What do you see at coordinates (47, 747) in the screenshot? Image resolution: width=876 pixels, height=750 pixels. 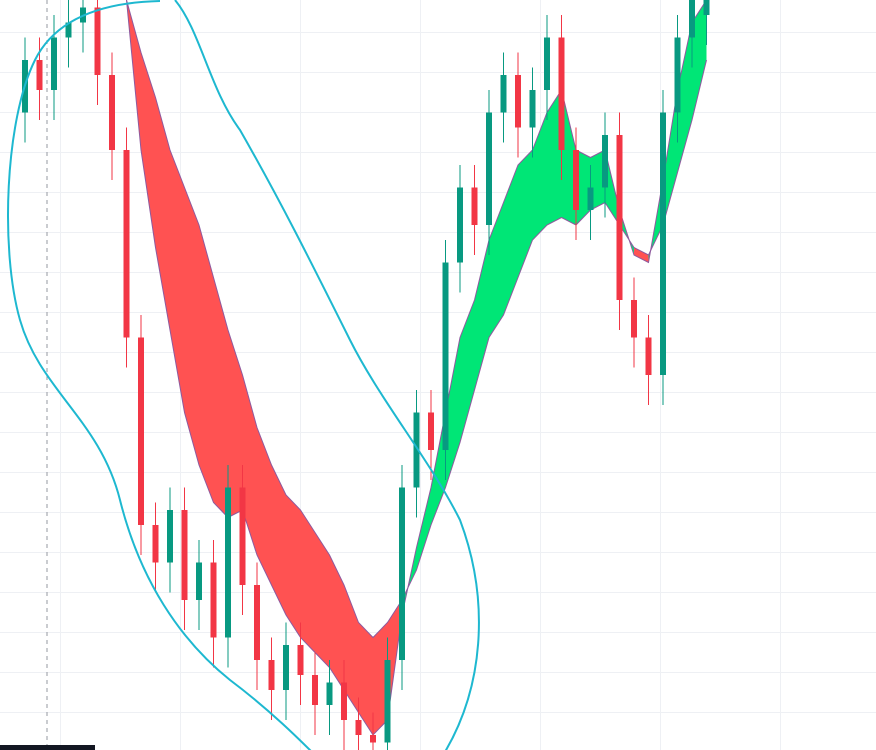 I see `toolbar-edge` at bounding box center [47, 747].